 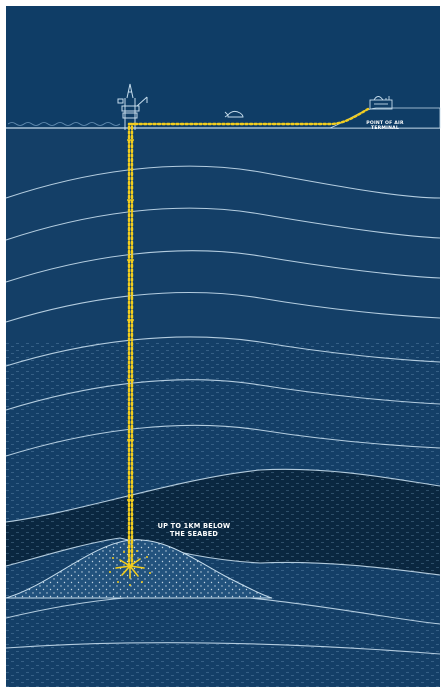 I want to click on terminal-building-icon, so click(x=381, y=103).